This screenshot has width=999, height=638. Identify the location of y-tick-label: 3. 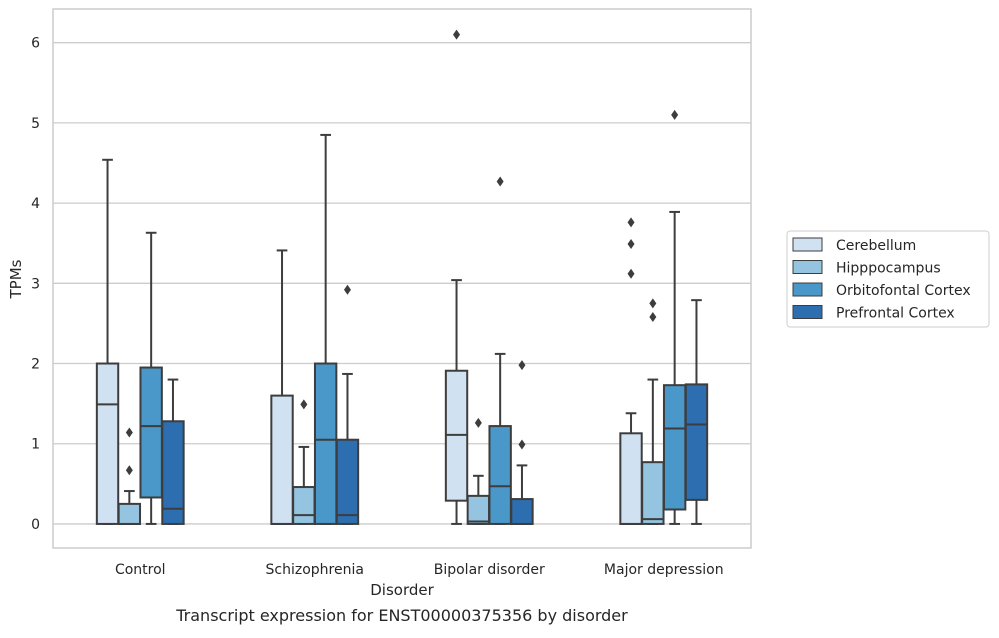
(35, 284).